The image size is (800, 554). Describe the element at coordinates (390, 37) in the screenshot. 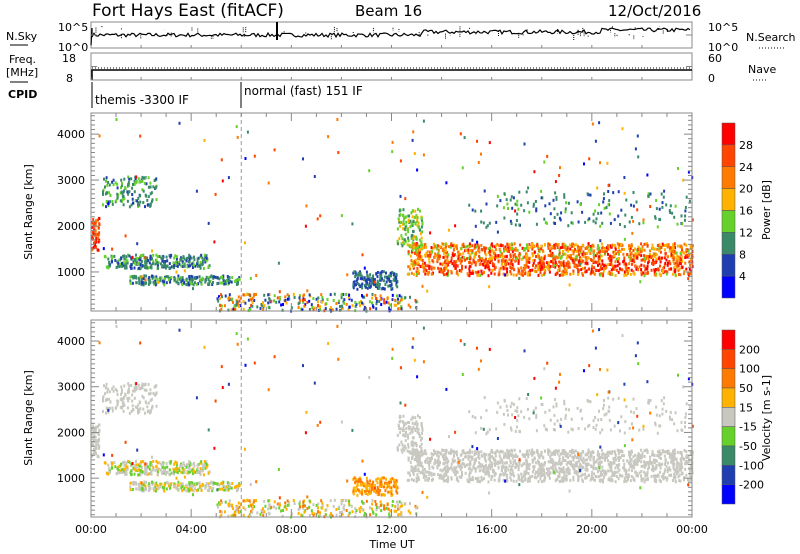

I see `nsky-line` at that location.